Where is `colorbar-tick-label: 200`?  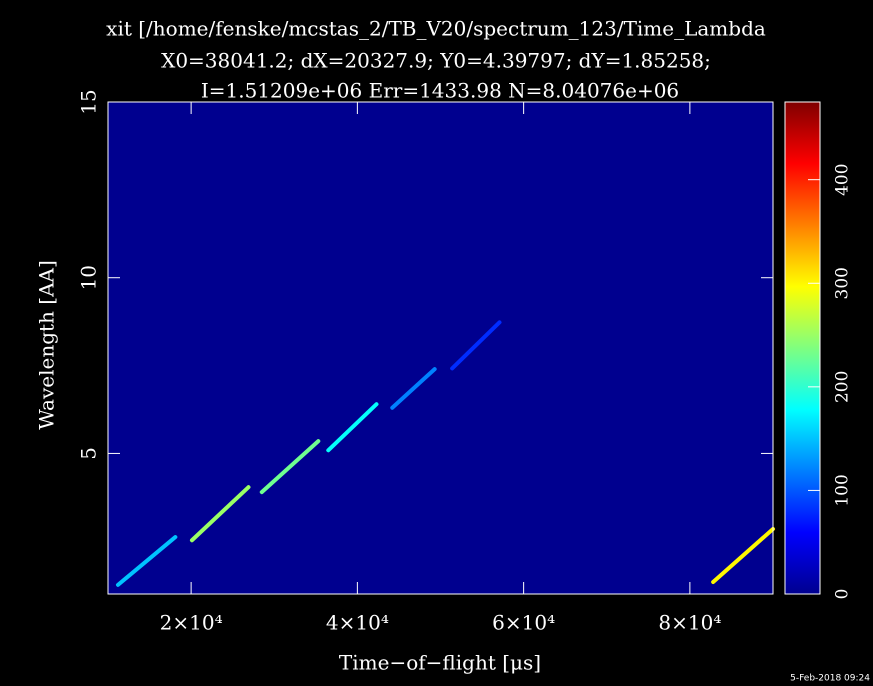 colorbar-tick-label: 200 is located at coordinates (843, 387).